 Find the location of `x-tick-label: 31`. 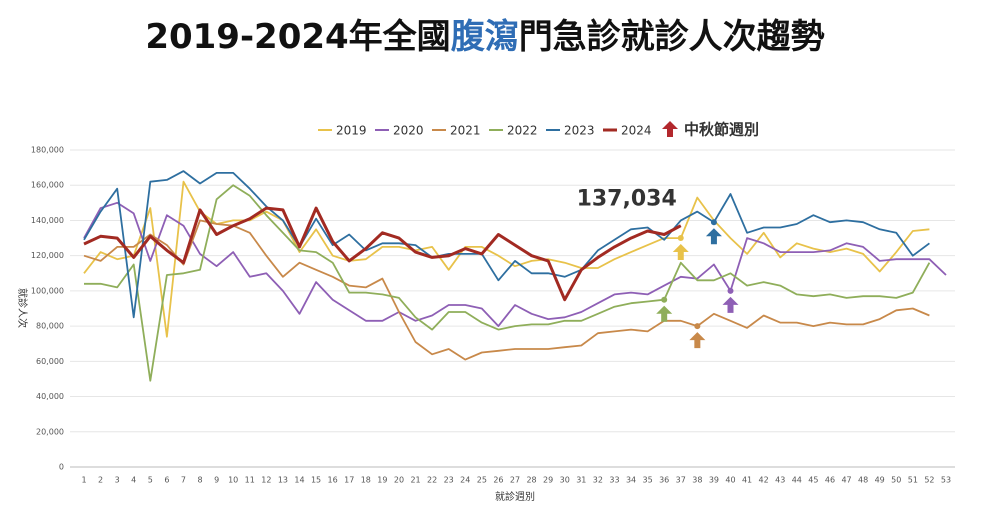

x-tick-label: 31 is located at coordinates (581, 480).